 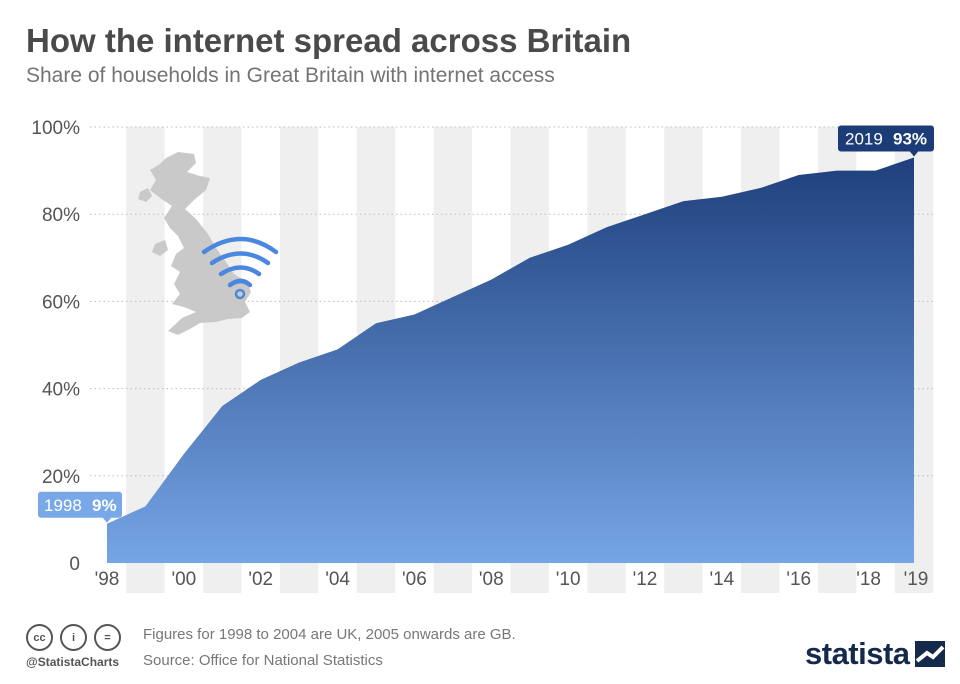 What do you see at coordinates (329, 40) in the screenshot?
I see `chart-title: How the internet spread across Britain` at bounding box center [329, 40].